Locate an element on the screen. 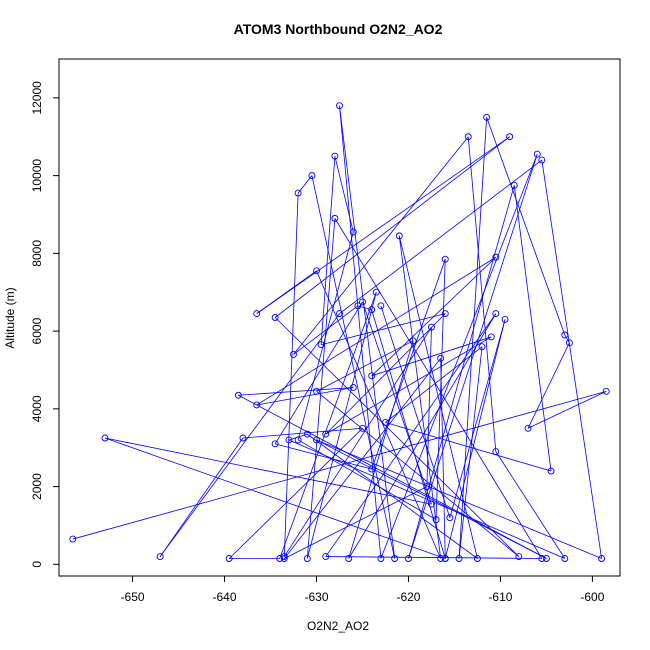  y-tick-label: 0 is located at coordinates (37, 564).